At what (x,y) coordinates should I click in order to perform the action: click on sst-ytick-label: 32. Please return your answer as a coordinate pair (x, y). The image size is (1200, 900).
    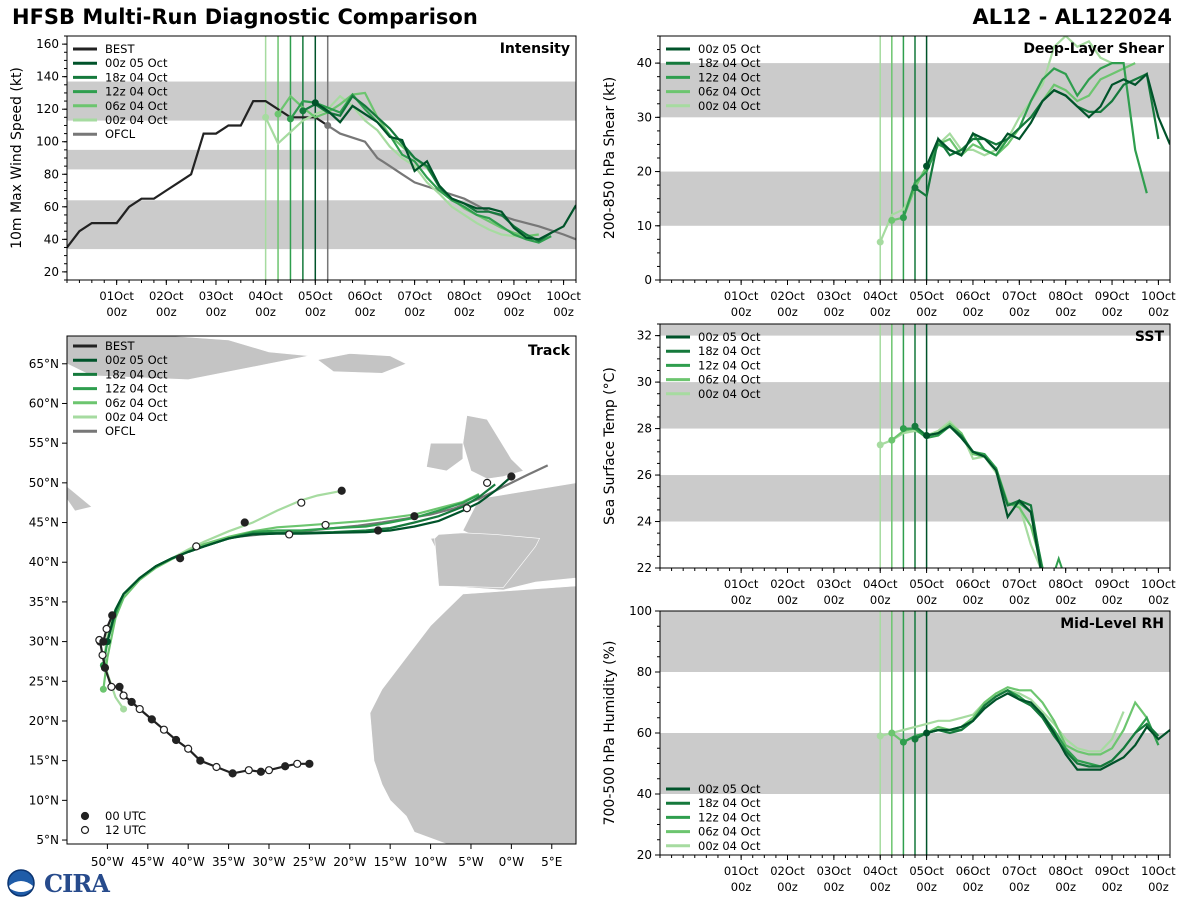
    Looking at the image, I should click on (644, 336).